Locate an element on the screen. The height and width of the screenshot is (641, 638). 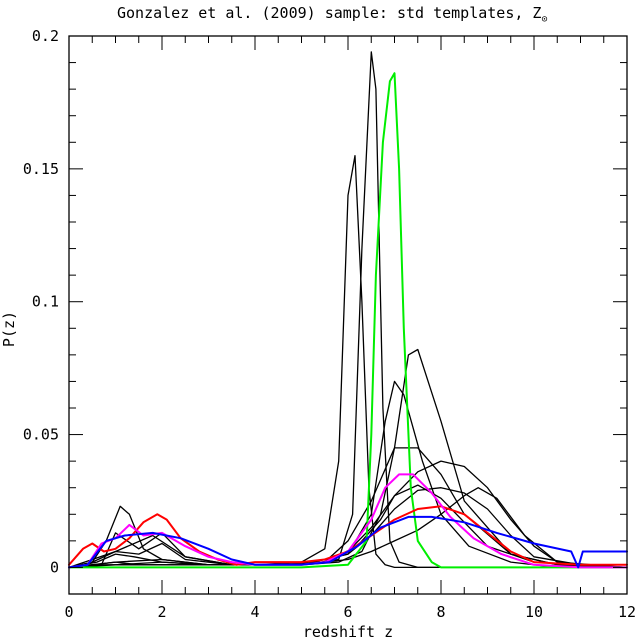
x-tick-label: 0 is located at coordinates (68, 612).